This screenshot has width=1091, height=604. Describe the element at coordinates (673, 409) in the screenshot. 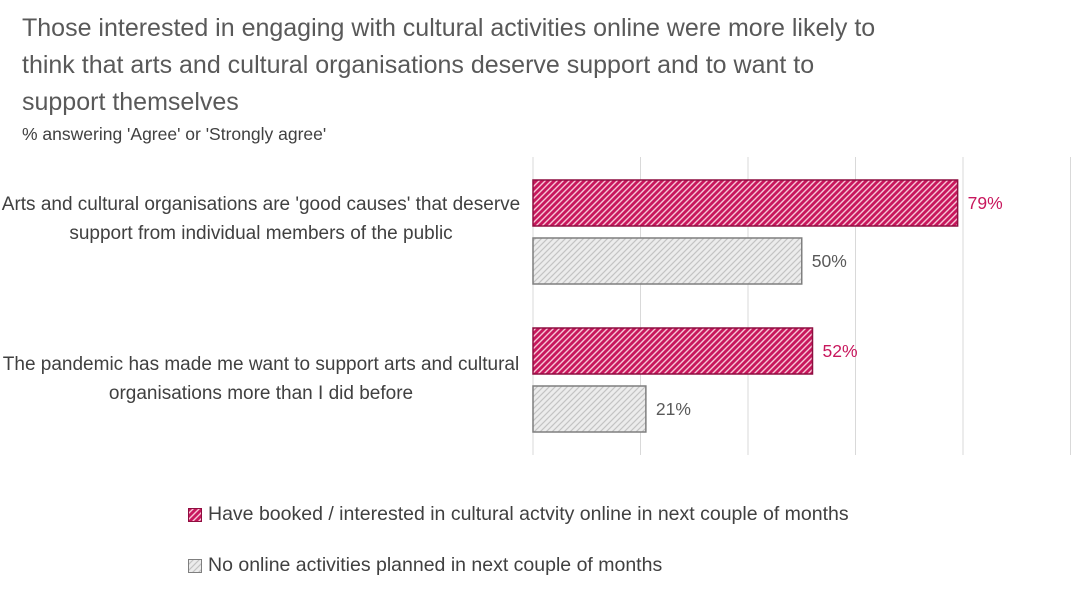

I see `data-label-series-2-category-2: 21%` at that location.